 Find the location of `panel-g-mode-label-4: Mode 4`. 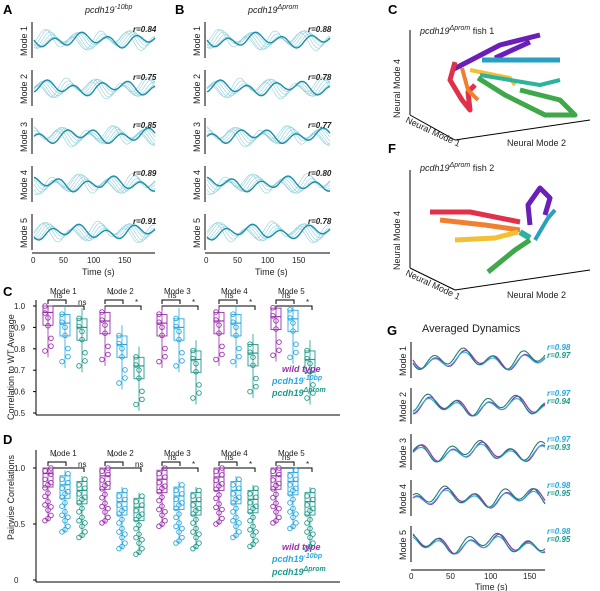

panel-g-mode-label-4: Mode 4 is located at coordinates (403, 499).